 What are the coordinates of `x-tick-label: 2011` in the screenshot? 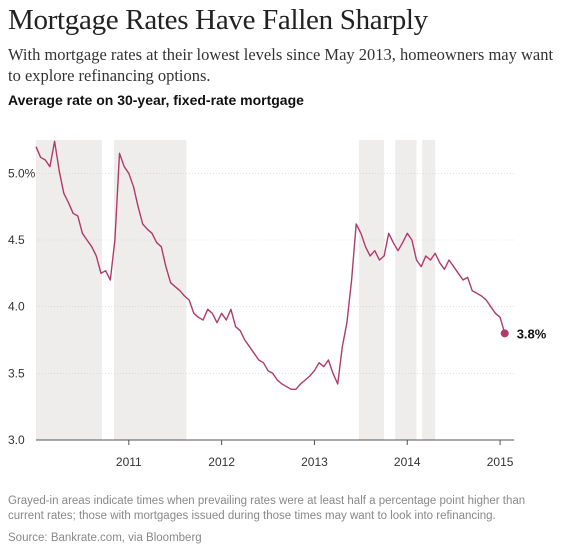 It's located at (129, 462).